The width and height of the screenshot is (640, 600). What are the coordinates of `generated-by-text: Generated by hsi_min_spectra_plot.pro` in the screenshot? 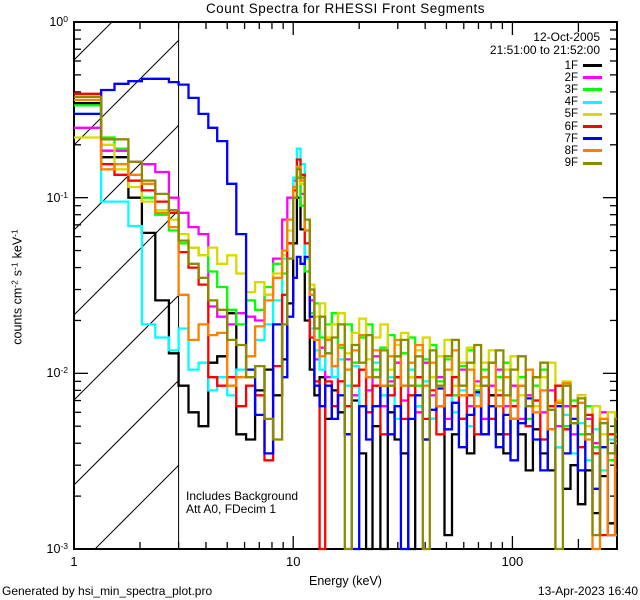 It's located at (107, 591).